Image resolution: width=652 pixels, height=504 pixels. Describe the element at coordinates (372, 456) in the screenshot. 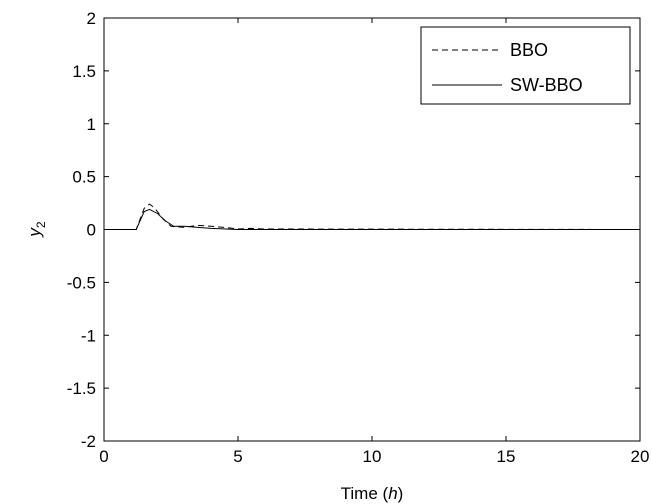

I see `x-tick-label: 10` at that location.